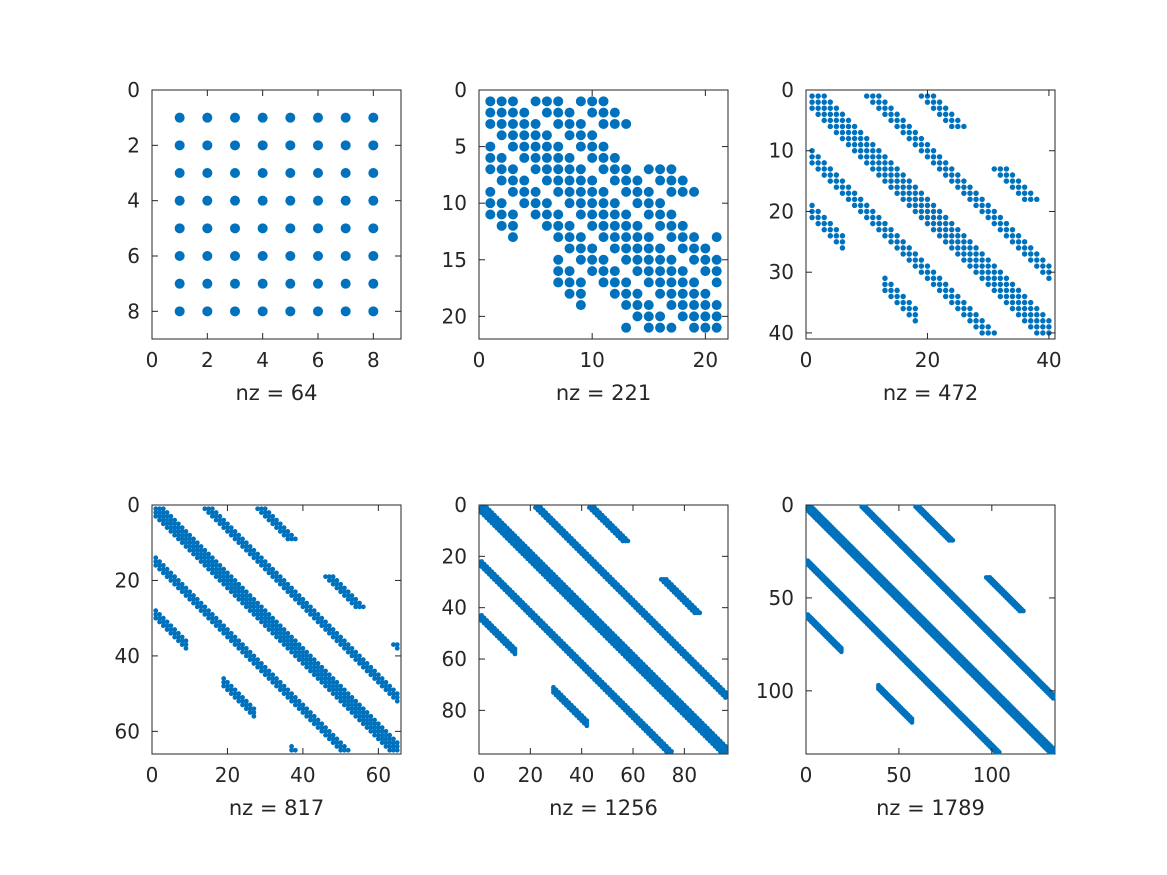  I want to click on x-tick-label: 20, so click(705, 360).